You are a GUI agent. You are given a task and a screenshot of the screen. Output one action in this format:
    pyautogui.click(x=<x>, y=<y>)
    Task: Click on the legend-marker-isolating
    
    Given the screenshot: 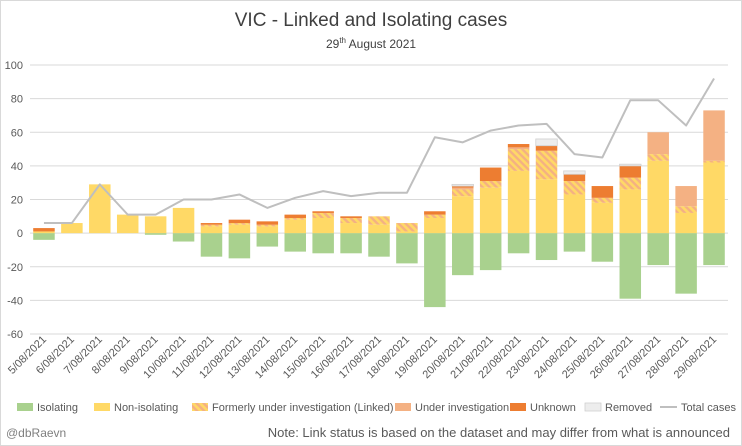 What is the action you would take?
    pyautogui.click(x=25, y=407)
    